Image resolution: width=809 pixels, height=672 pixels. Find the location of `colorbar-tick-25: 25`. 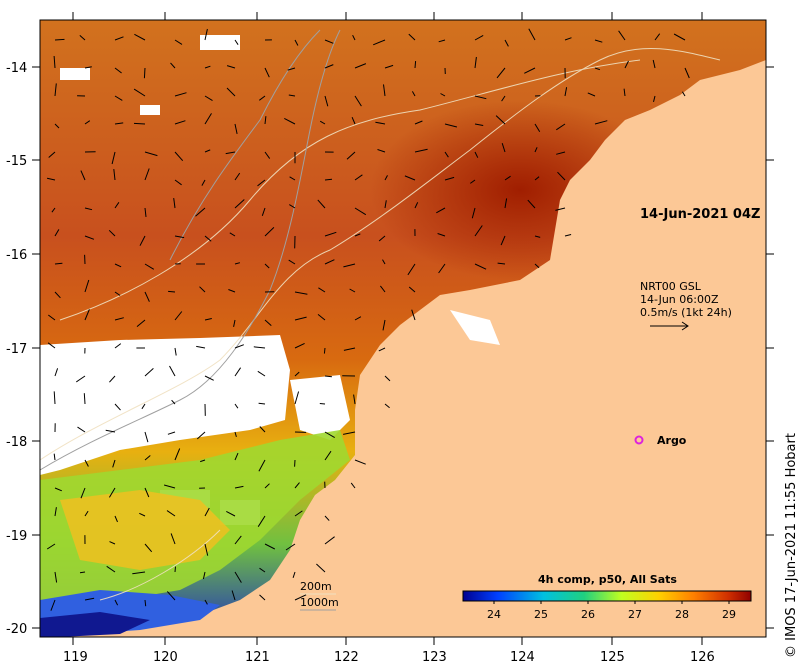

colorbar-tick-25: 25 is located at coordinates (541, 614).